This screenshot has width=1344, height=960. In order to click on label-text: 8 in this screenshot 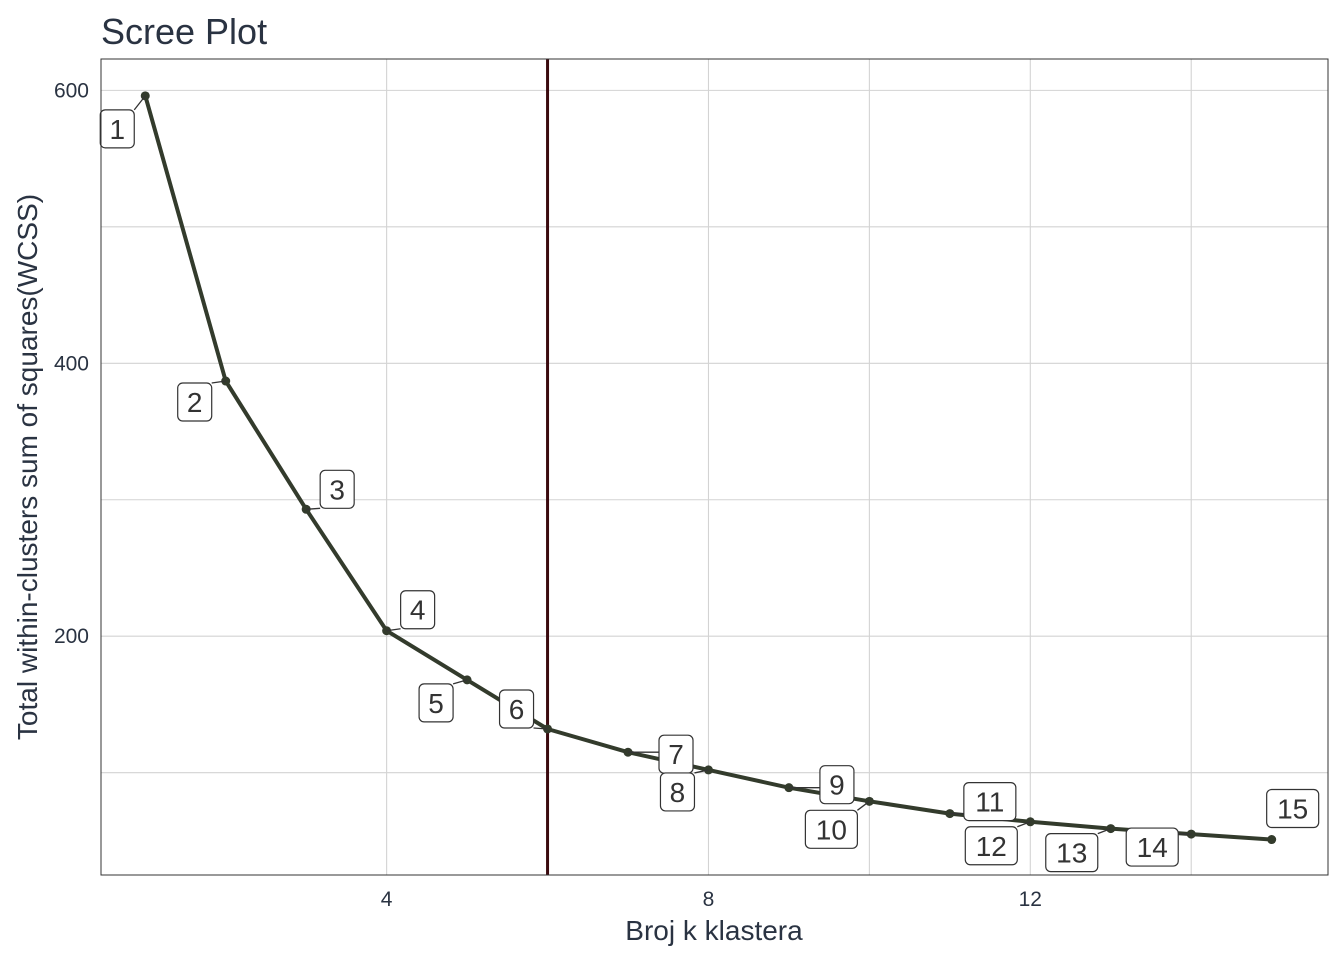, I will do `click(678, 792)`.